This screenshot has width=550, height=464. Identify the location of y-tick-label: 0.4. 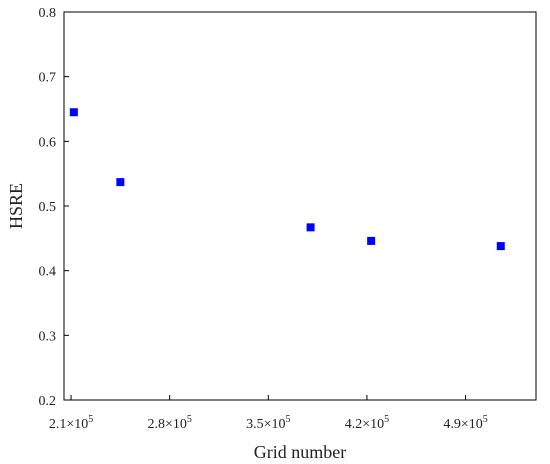
(48, 272).